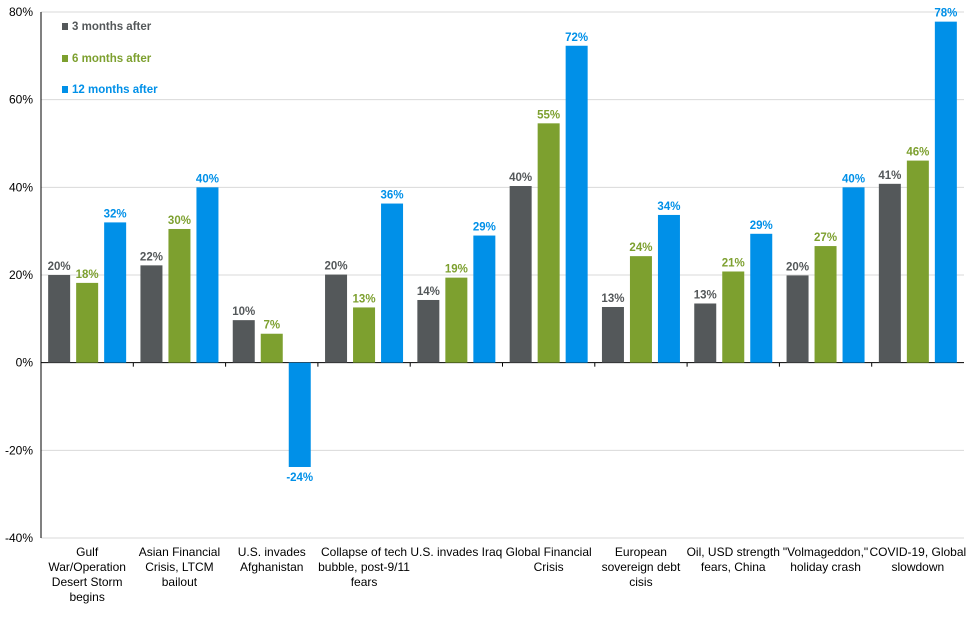 Image resolution: width=974 pixels, height=628 pixels. What do you see at coordinates (825, 552) in the screenshot?
I see `category-label-line: "Volmageddon,"` at bounding box center [825, 552].